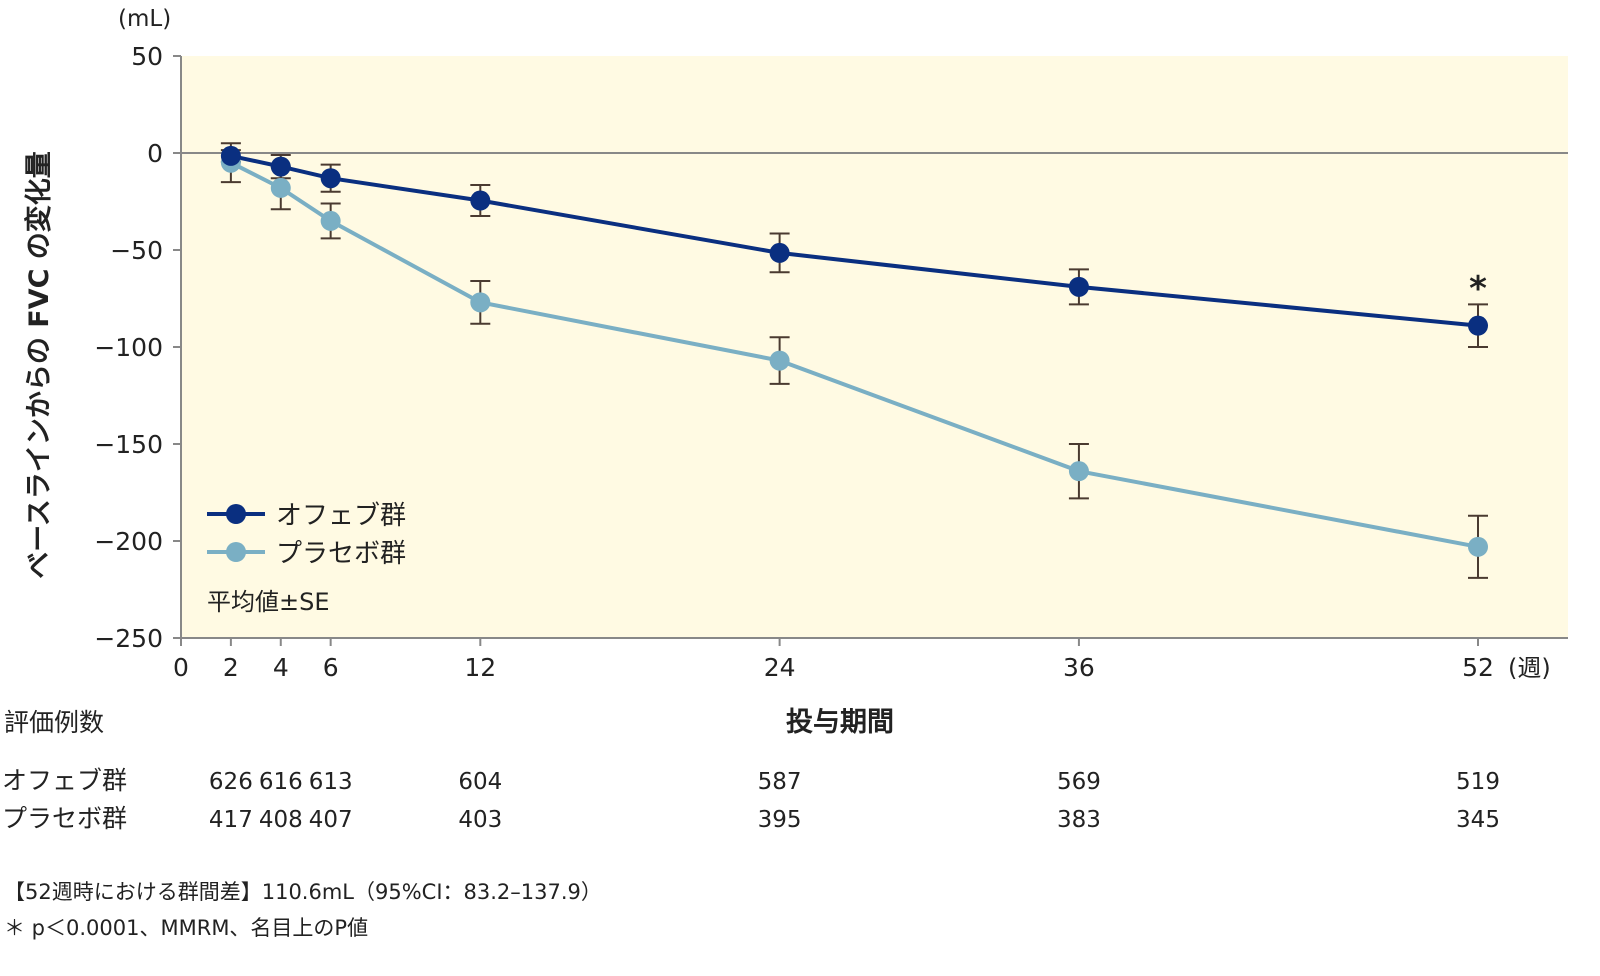  Describe the element at coordinates (1529, 668) in the screenshot. I see `x-unit: (週)` at that location.